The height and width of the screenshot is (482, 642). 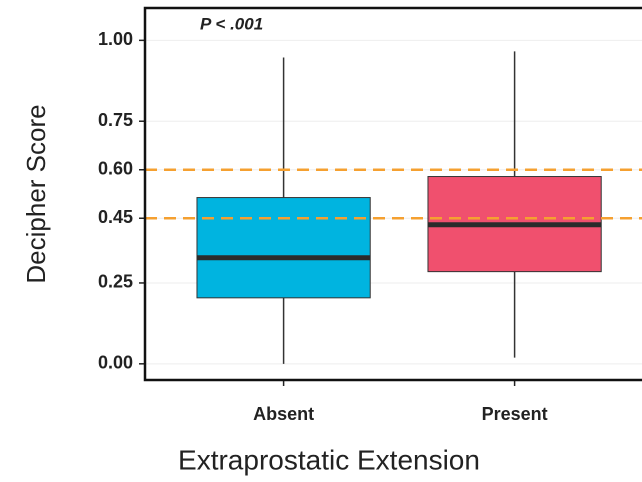 What do you see at coordinates (283, 248) in the screenshot?
I see `box` at bounding box center [283, 248].